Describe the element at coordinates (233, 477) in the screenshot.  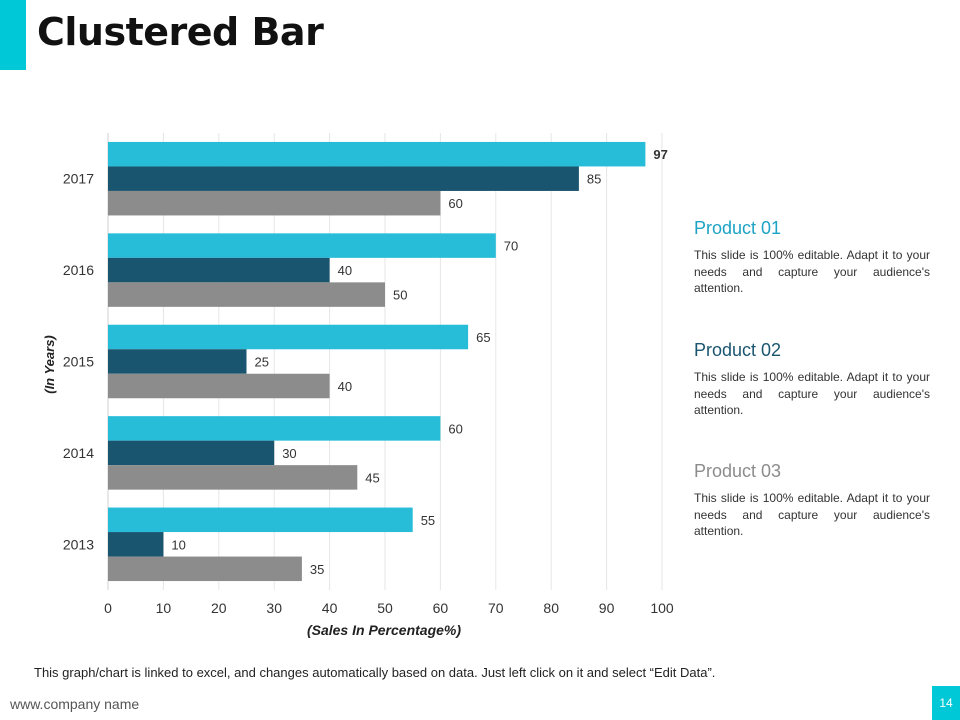
I see `bar-product-03-2014` at that location.